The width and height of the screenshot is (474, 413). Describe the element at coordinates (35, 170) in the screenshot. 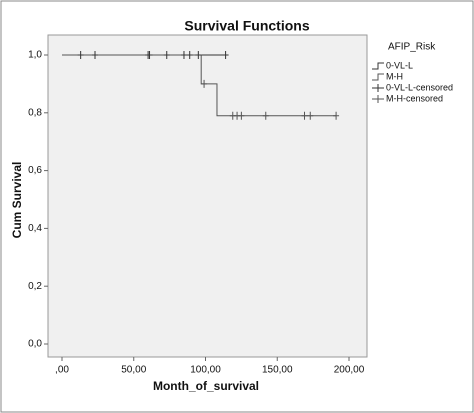

I see `y-tick-label: 0,6` at that location.